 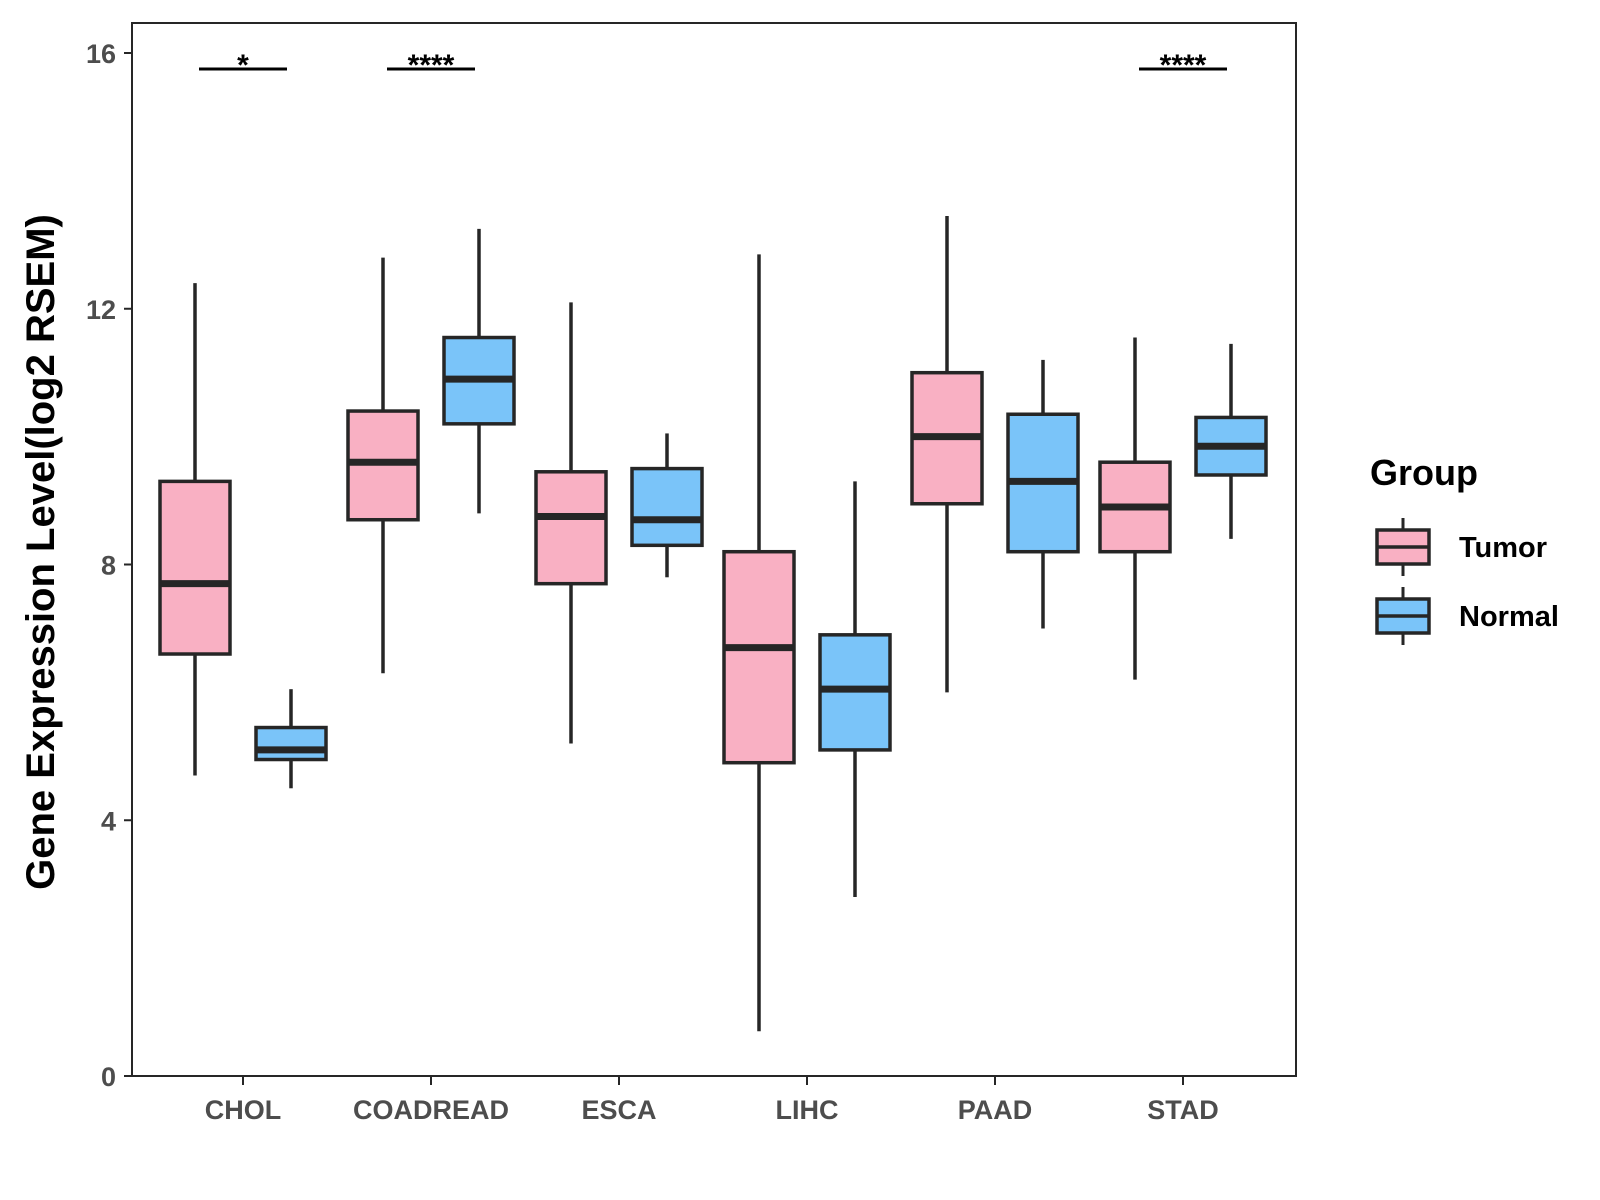 What do you see at coordinates (479, 371) in the screenshot?
I see `box-normal-COADREAD` at bounding box center [479, 371].